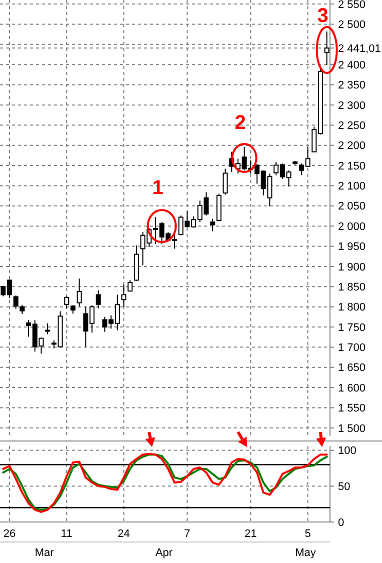 The height and width of the screenshot is (563, 382). Describe the element at coordinates (352, 25) in the screenshot. I see `y-tick-label: 2 500` at that location.